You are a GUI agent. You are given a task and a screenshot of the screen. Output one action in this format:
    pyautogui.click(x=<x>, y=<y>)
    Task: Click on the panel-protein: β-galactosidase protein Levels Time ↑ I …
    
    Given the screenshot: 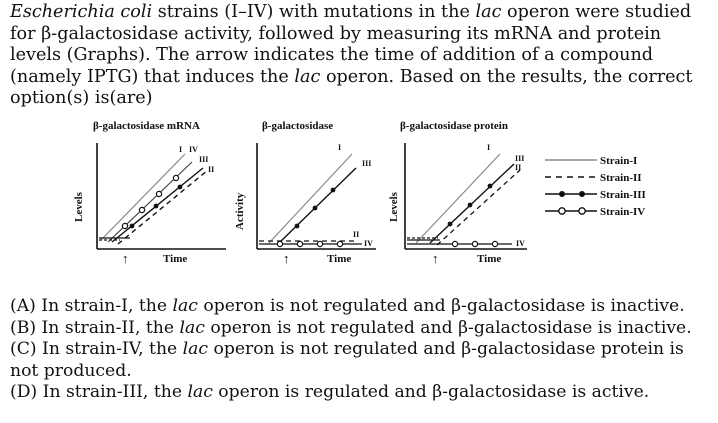 What is the action you would take?
    pyautogui.click(x=457, y=193)
    